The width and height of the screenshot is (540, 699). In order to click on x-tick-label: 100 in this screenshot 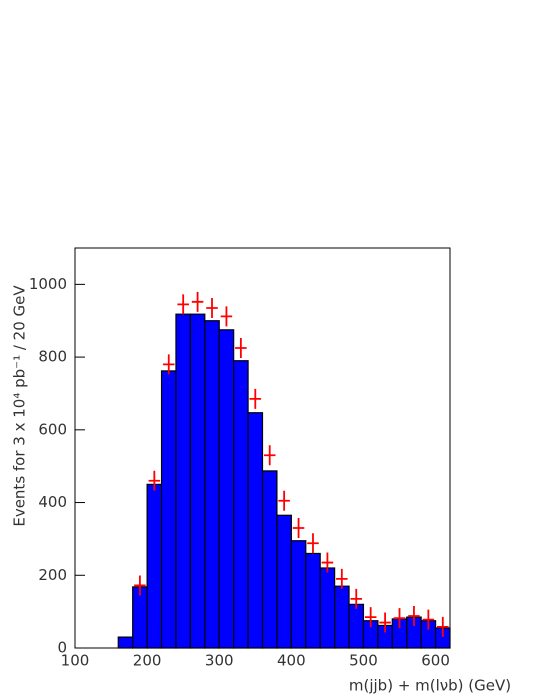, I will do `click(75, 661)`.